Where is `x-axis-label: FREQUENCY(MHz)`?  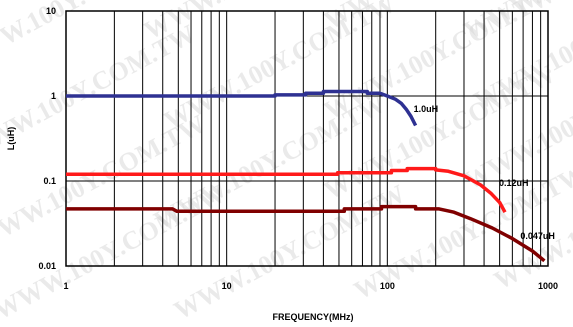
x-axis-label: FREQUENCY(MHz) is located at coordinates (313, 317).